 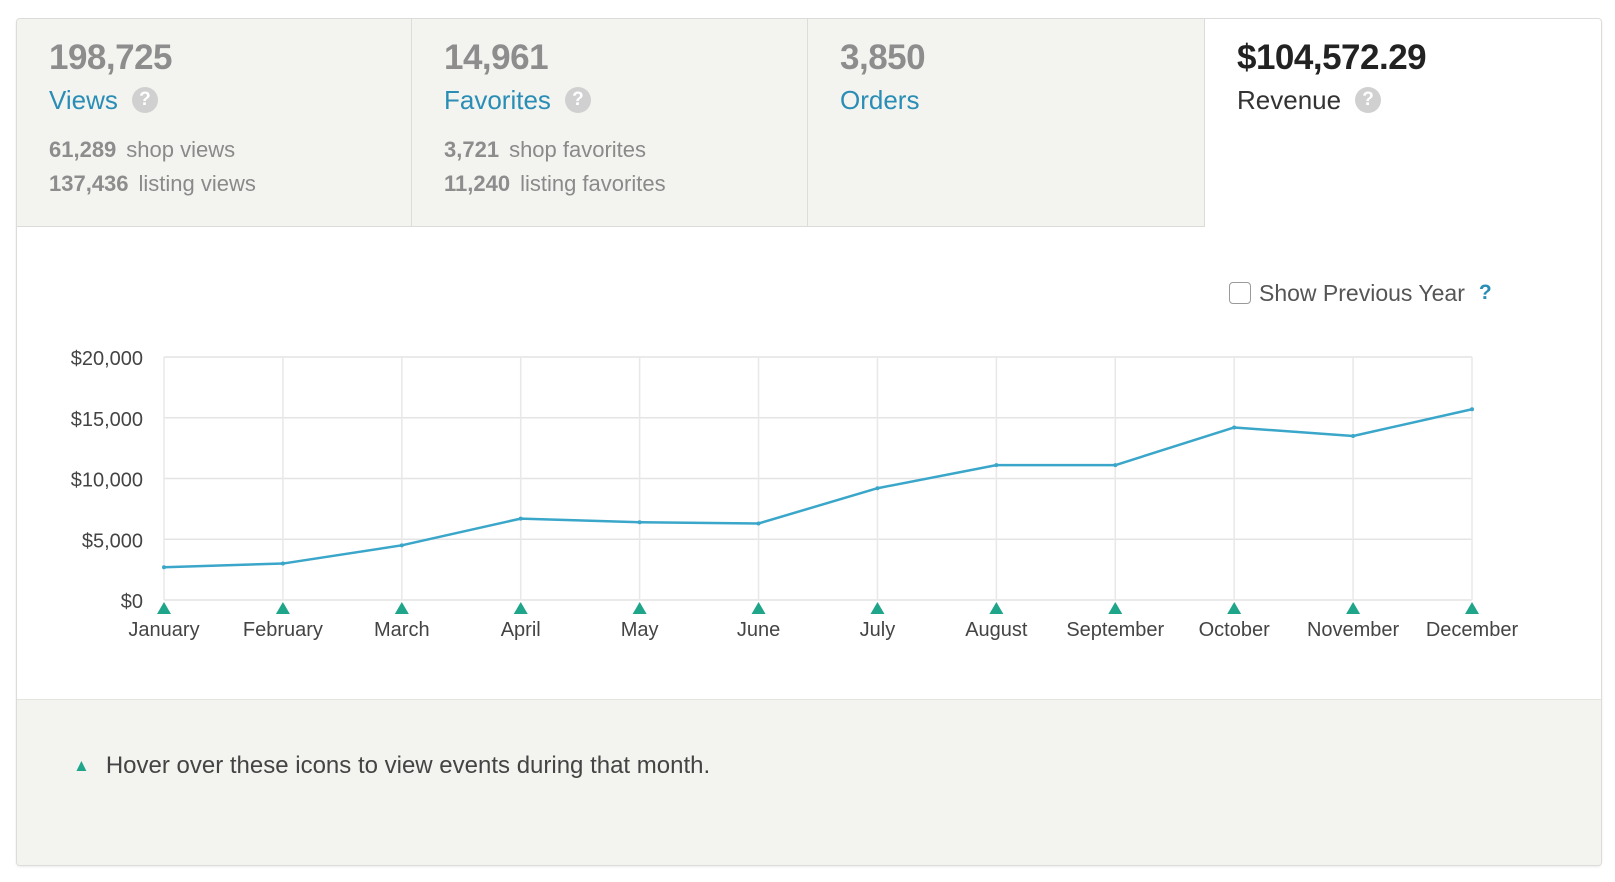 I want to click on x-tick-label: May, so click(x=640, y=630).